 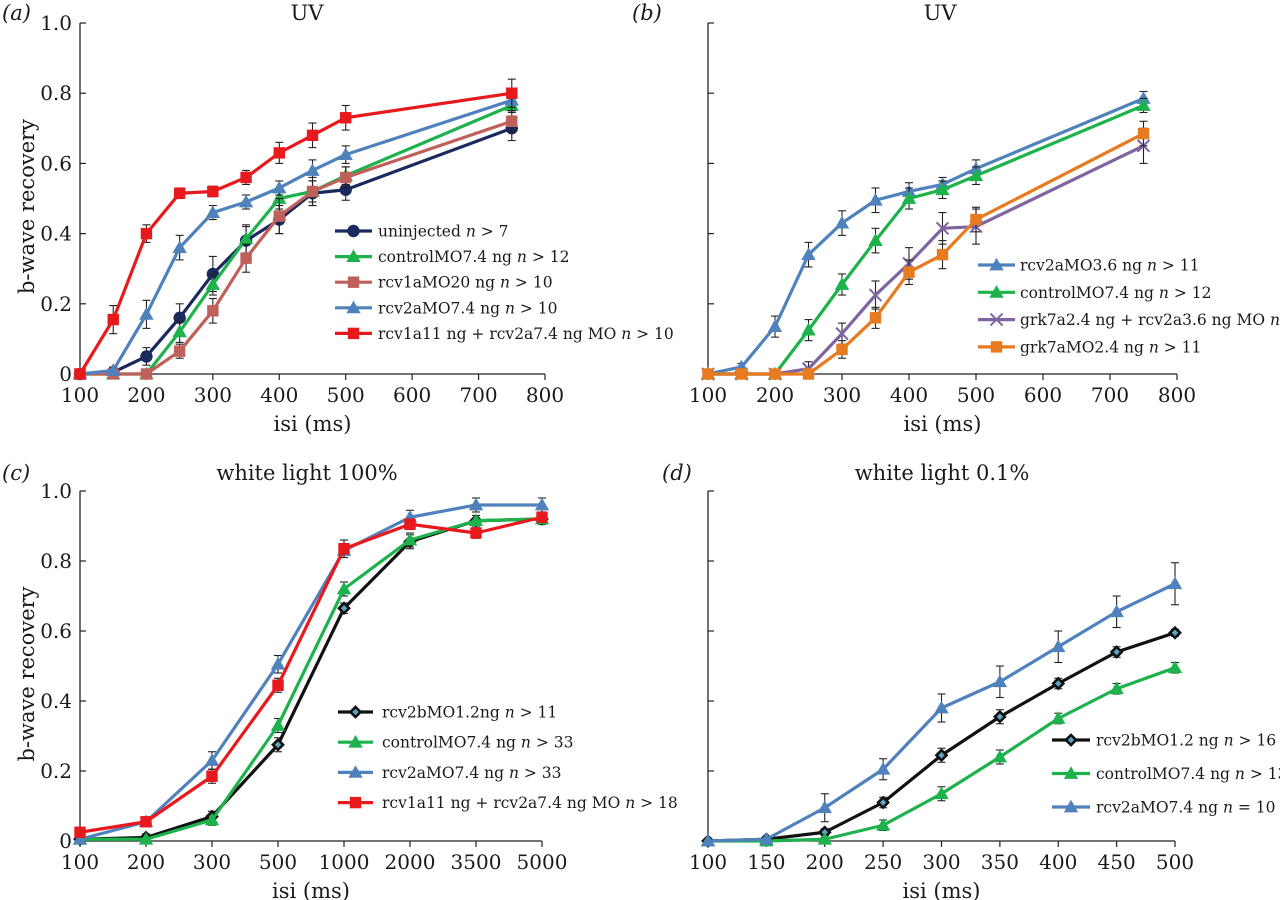 What do you see at coordinates (311, 889) in the screenshot?
I see `x-axis-label: isi (ms)` at bounding box center [311, 889].